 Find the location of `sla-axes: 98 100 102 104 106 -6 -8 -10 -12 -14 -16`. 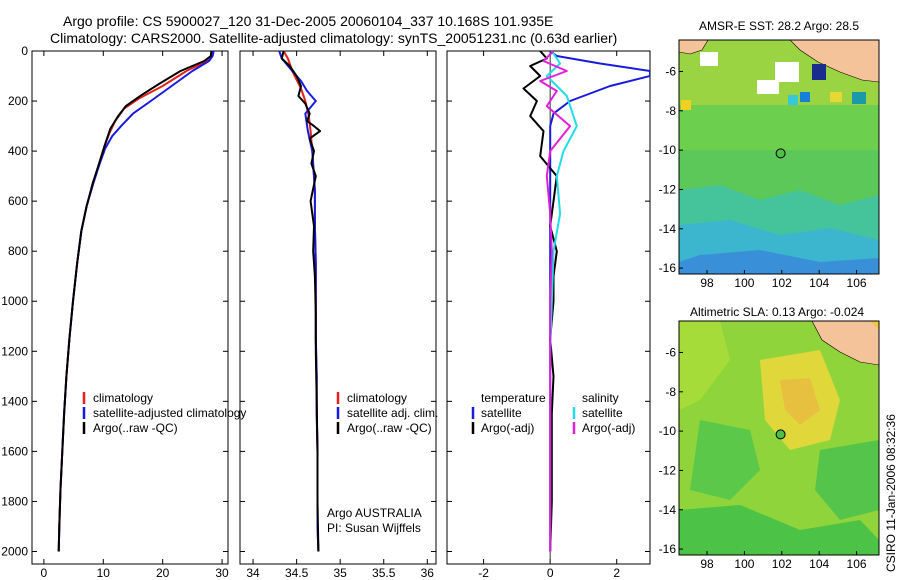

sla-axes: 98 100 102 104 106 -6 -8 -10 -12 -14 -16 is located at coordinates (763, 458).